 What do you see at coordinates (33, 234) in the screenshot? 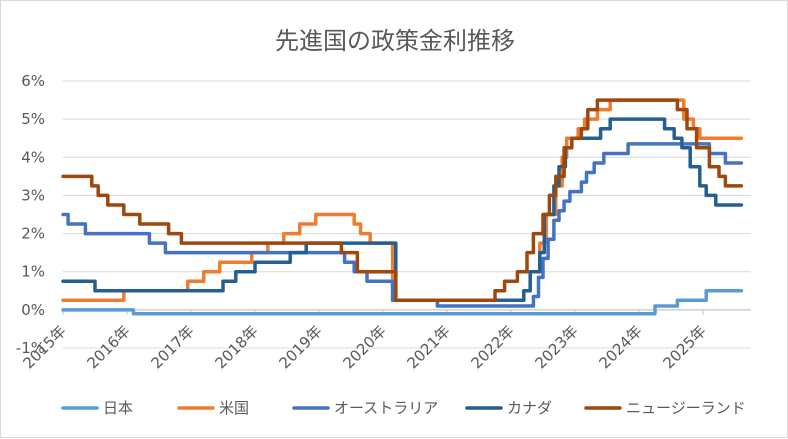
I see `y-tick-label: 2%` at bounding box center [33, 234].